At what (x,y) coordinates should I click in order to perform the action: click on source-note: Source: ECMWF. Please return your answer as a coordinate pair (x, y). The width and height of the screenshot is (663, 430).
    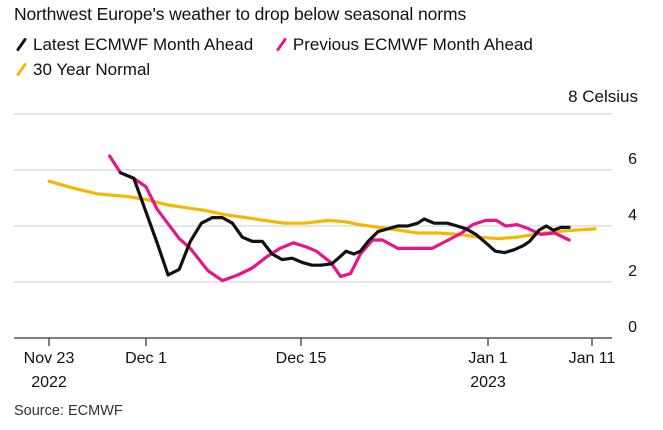
    Looking at the image, I should click on (68, 411).